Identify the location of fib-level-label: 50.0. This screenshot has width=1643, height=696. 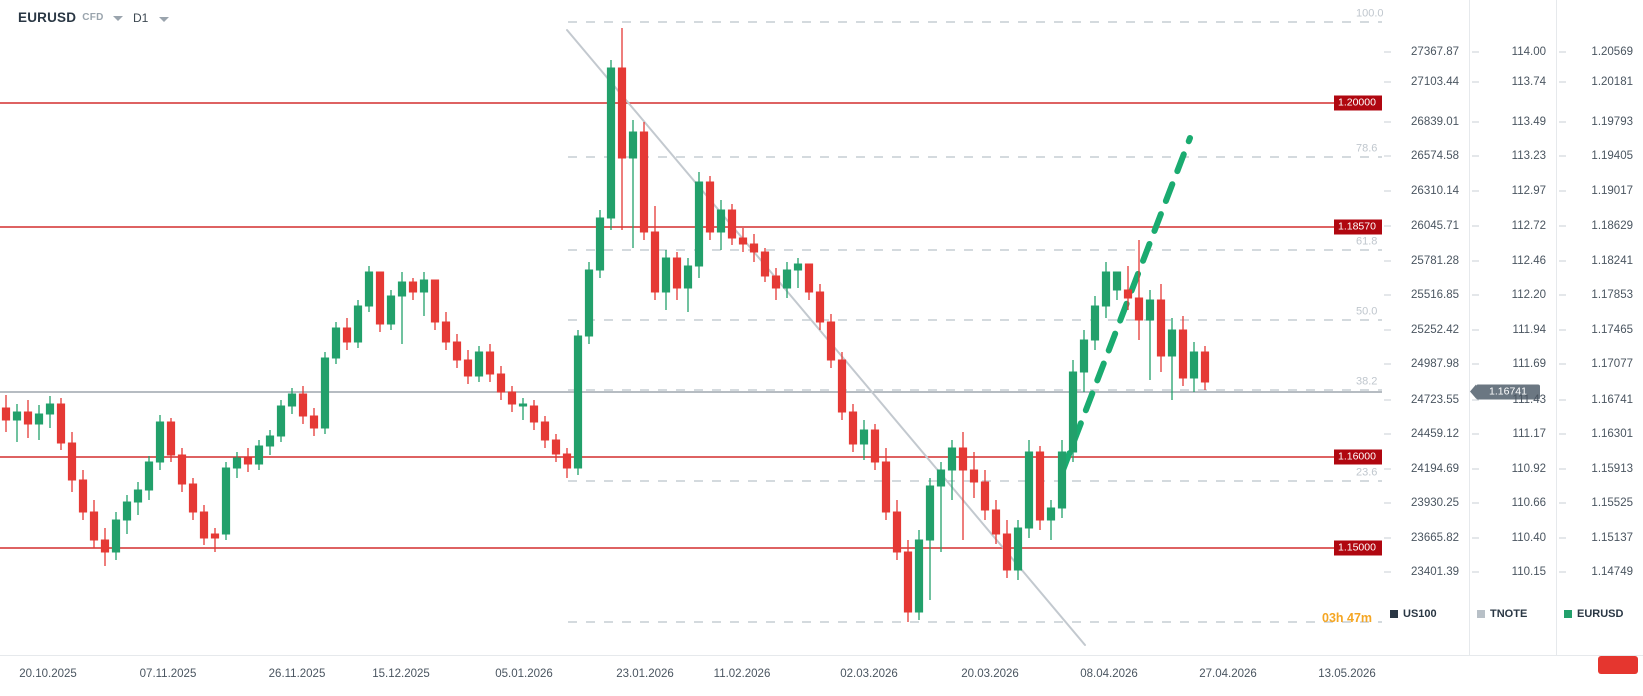
(1367, 311).